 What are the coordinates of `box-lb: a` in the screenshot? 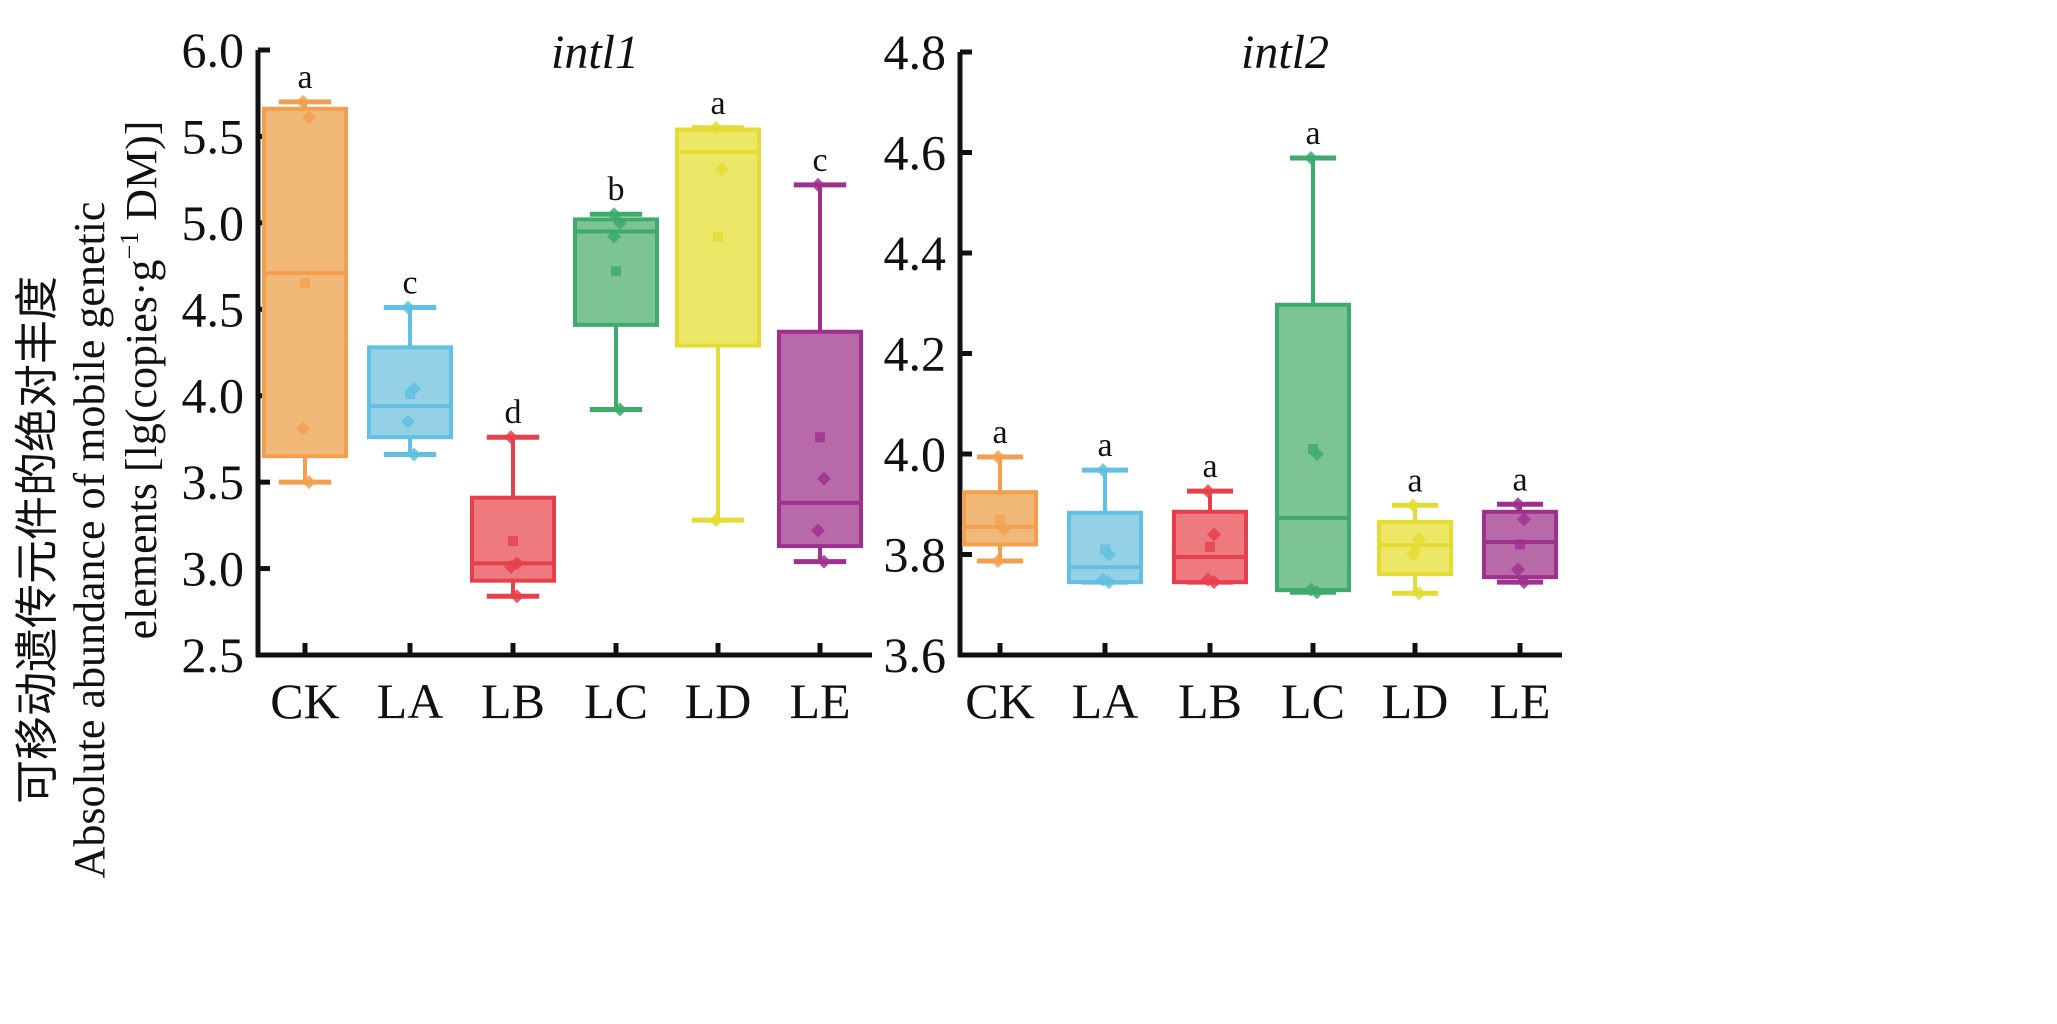 It's located at (1210, 519).